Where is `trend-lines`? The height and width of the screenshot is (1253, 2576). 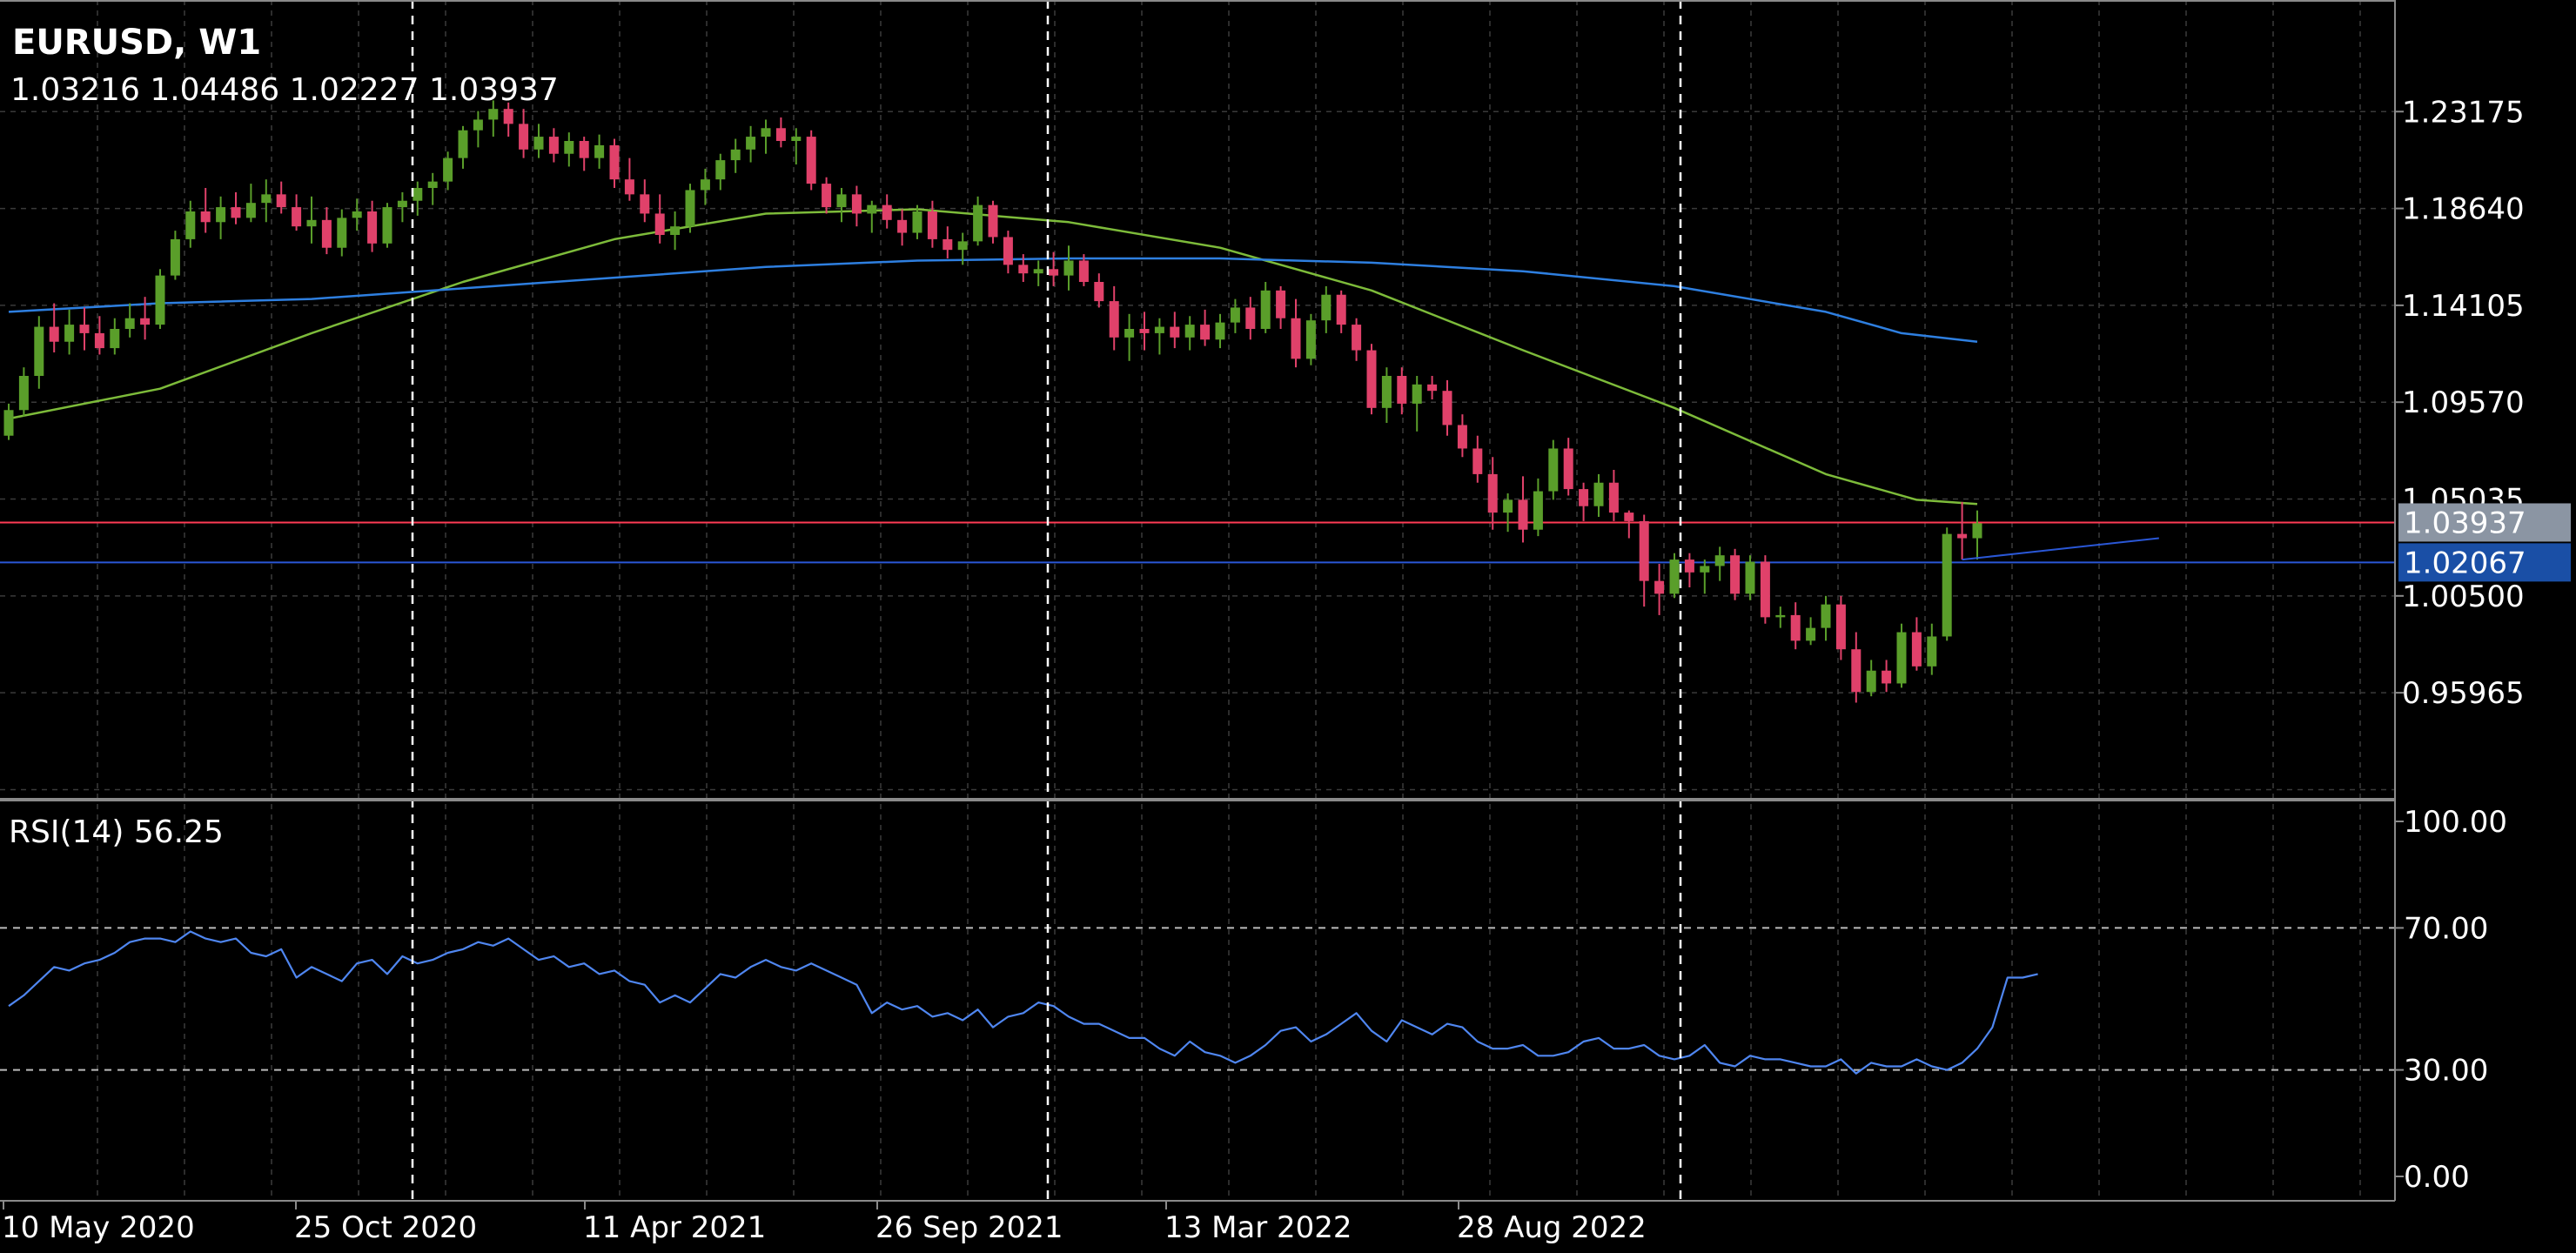
trend-lines is located at coordinates (2060, 549).